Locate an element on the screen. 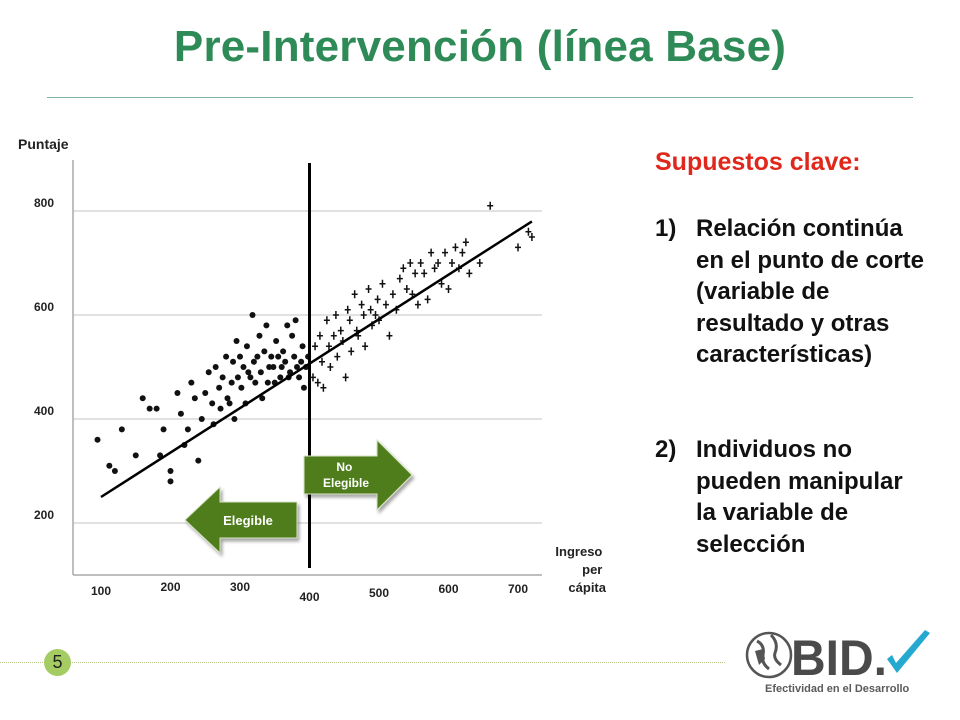 The width and height of the screenshot is (960, 720). y-tick-label: 400 is located at coordinates (44, 411).